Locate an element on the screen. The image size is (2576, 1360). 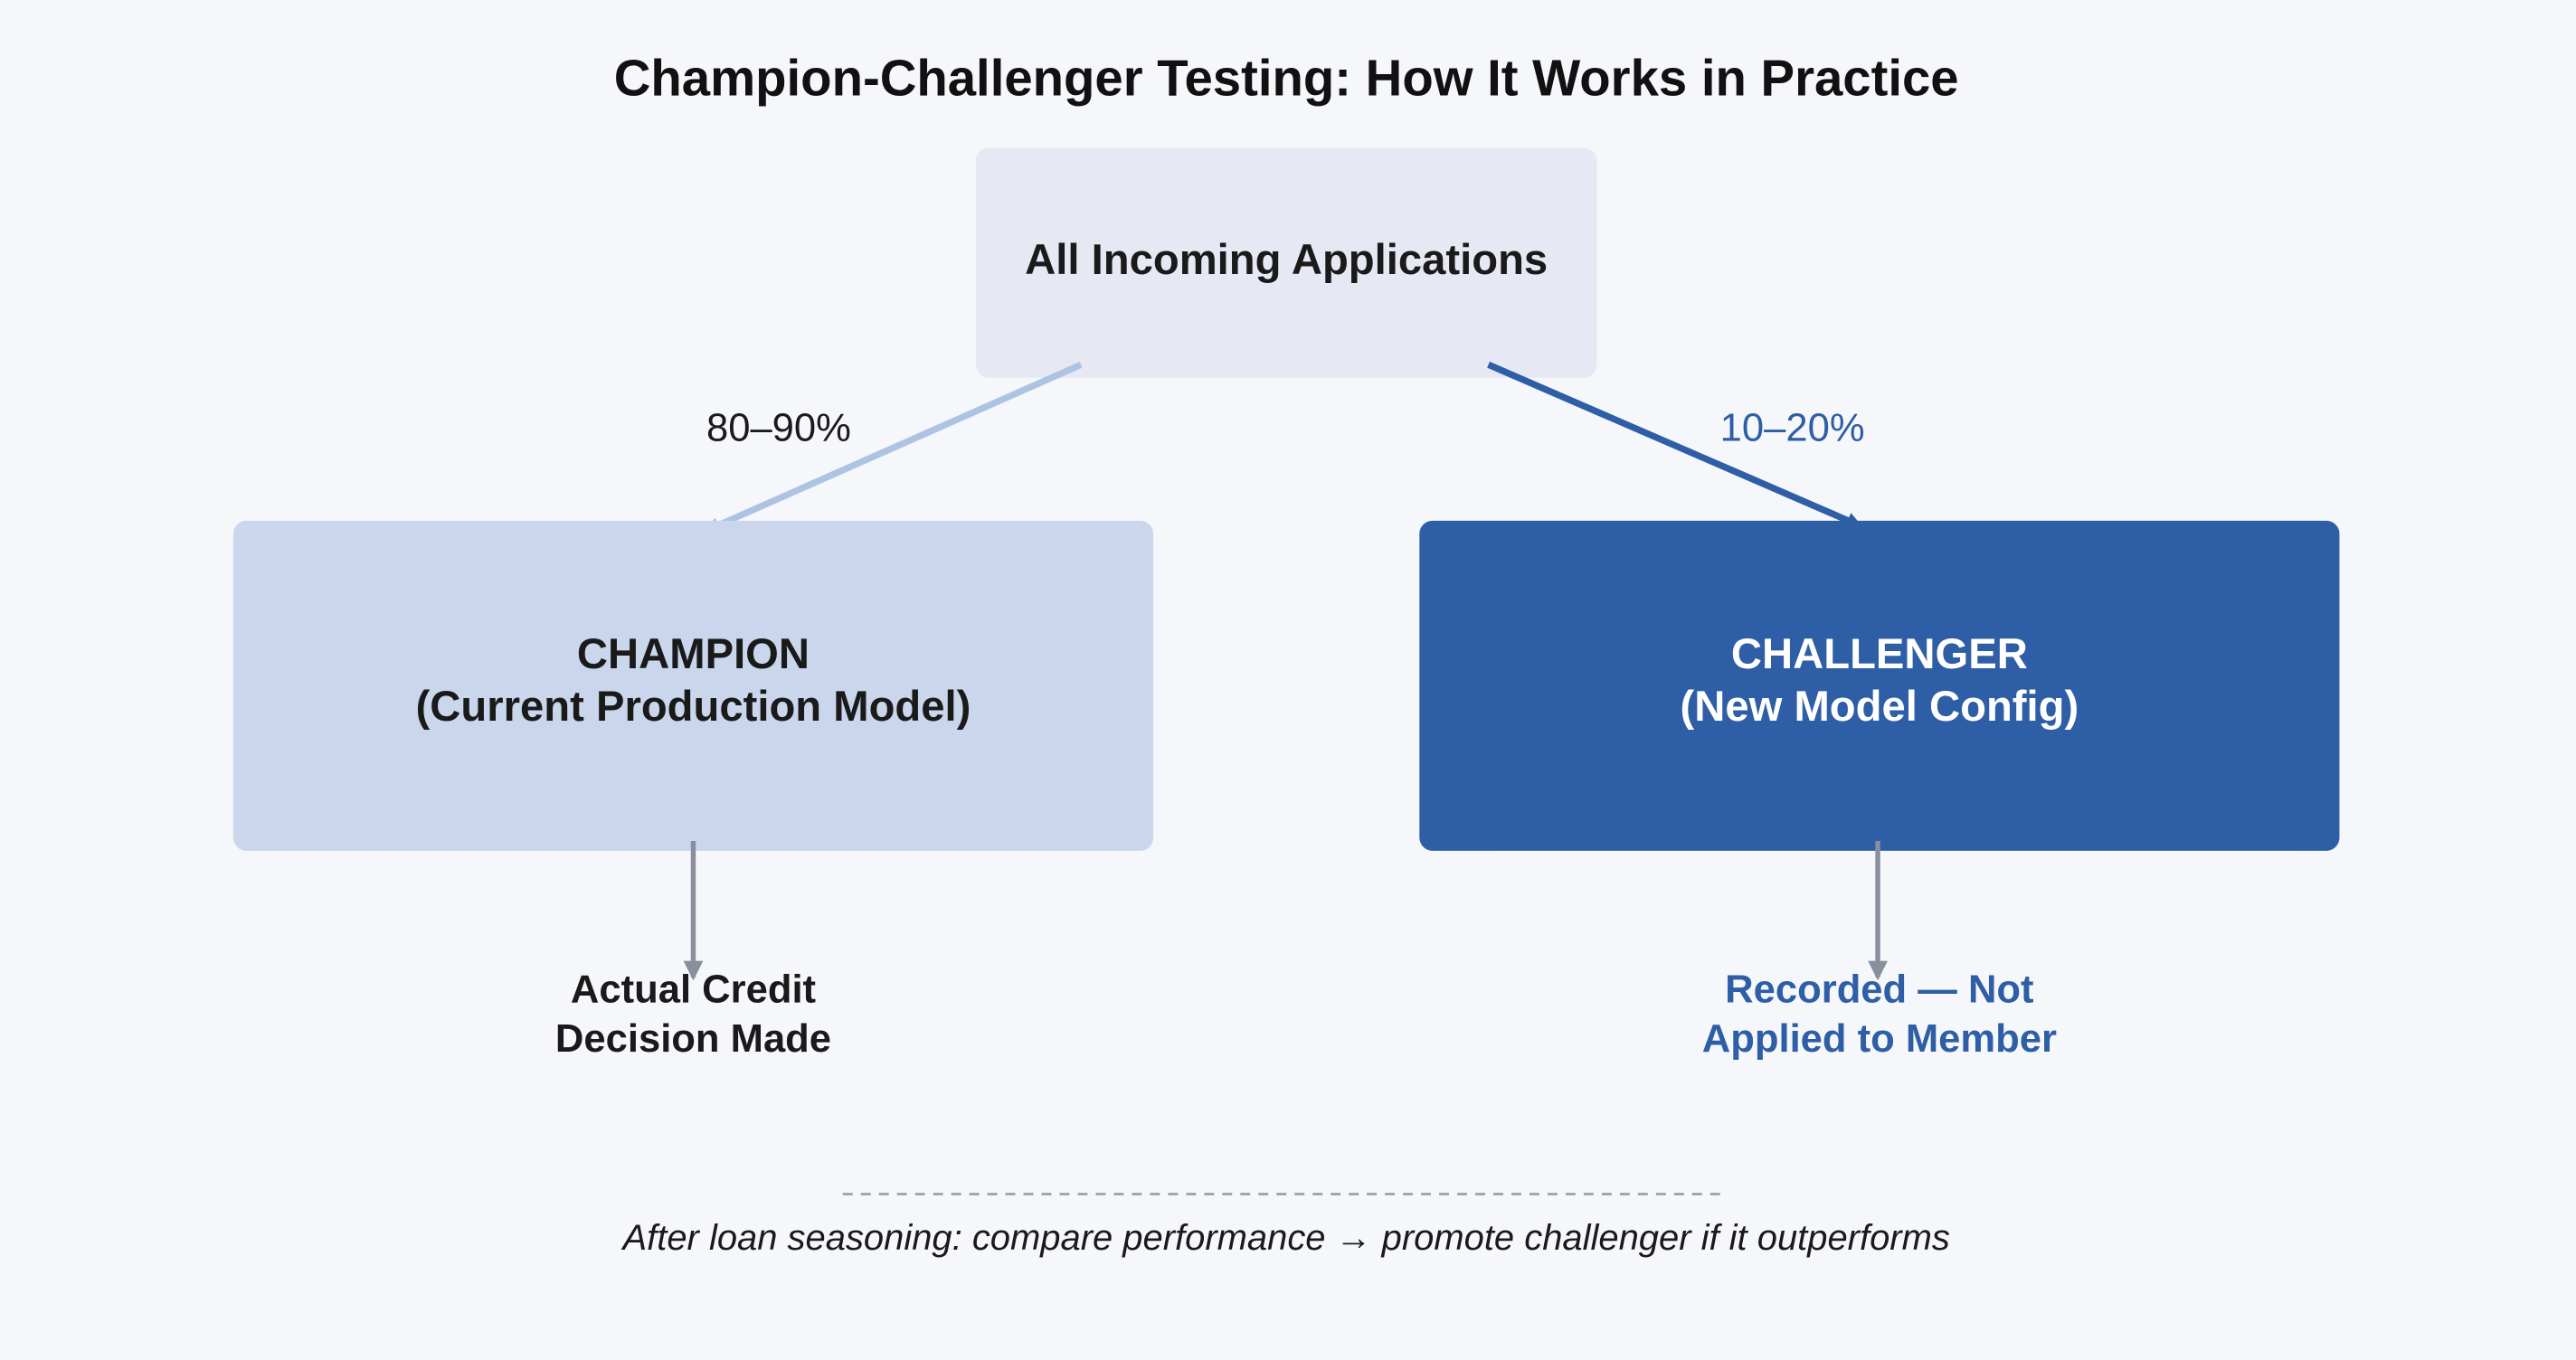
challenger-box is located at coordinates (1879, 685).